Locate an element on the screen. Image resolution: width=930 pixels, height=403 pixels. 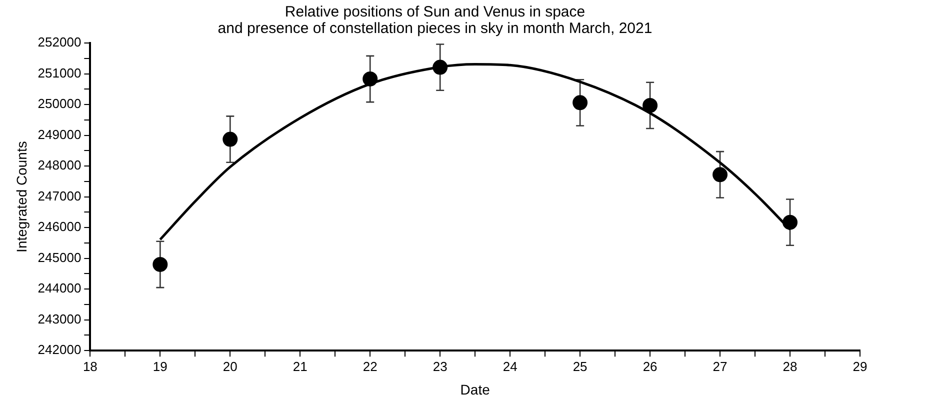
y-tick-label: 246000 is located at coordinates (60, 226).